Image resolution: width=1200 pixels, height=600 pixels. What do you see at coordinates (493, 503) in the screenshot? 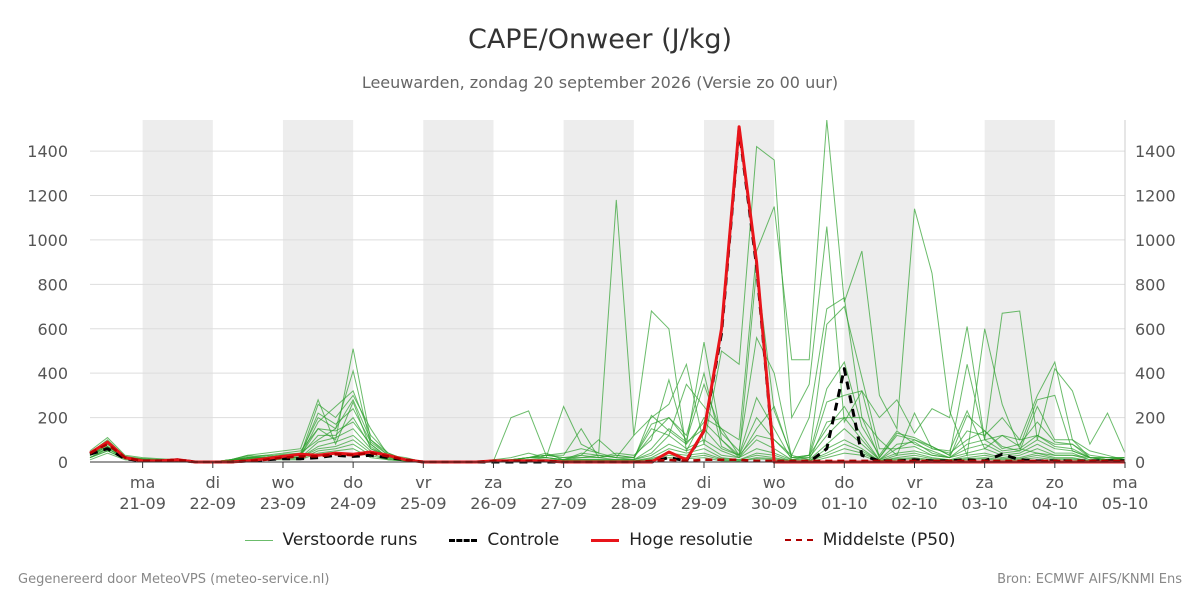
I see `x-tick-date: 26-09` at bounding box center [493, 503].